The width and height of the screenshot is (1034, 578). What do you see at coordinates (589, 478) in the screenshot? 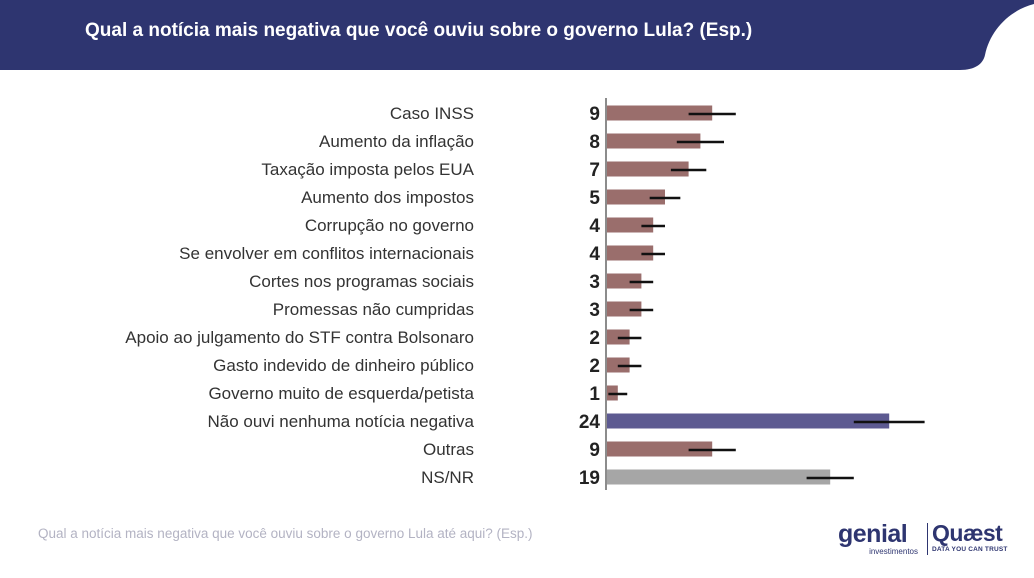
I see `value-label: 19` at bounding box center [589, 478].